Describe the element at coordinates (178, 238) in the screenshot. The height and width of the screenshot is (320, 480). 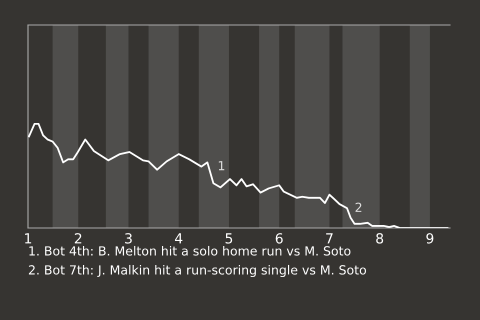
I see `x-tick-label: 4` at that location.